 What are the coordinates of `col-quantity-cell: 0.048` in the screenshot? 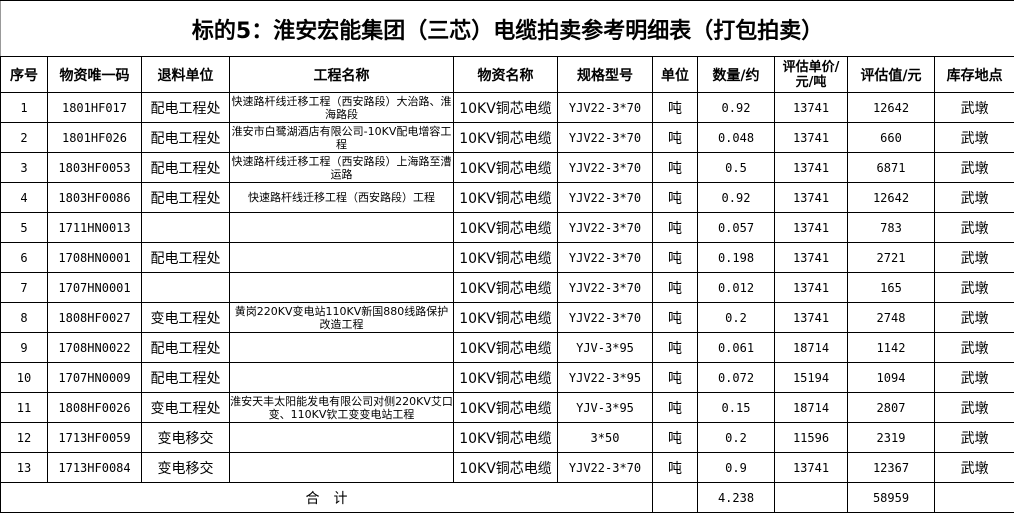 It's located at (736, 137).